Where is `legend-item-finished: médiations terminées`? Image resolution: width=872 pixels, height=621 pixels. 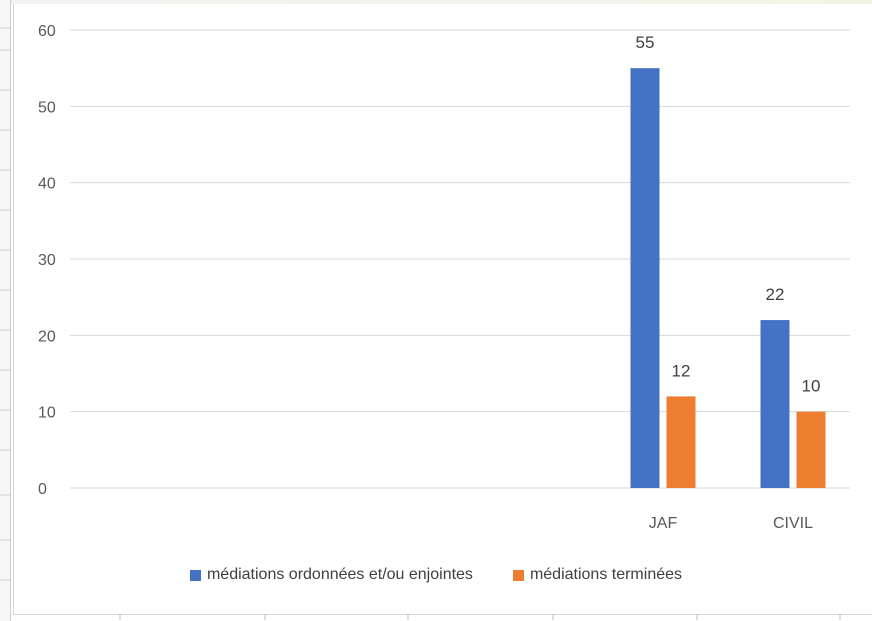
legend-item-finished: médiations terminées is located at coordinates (597, 575).